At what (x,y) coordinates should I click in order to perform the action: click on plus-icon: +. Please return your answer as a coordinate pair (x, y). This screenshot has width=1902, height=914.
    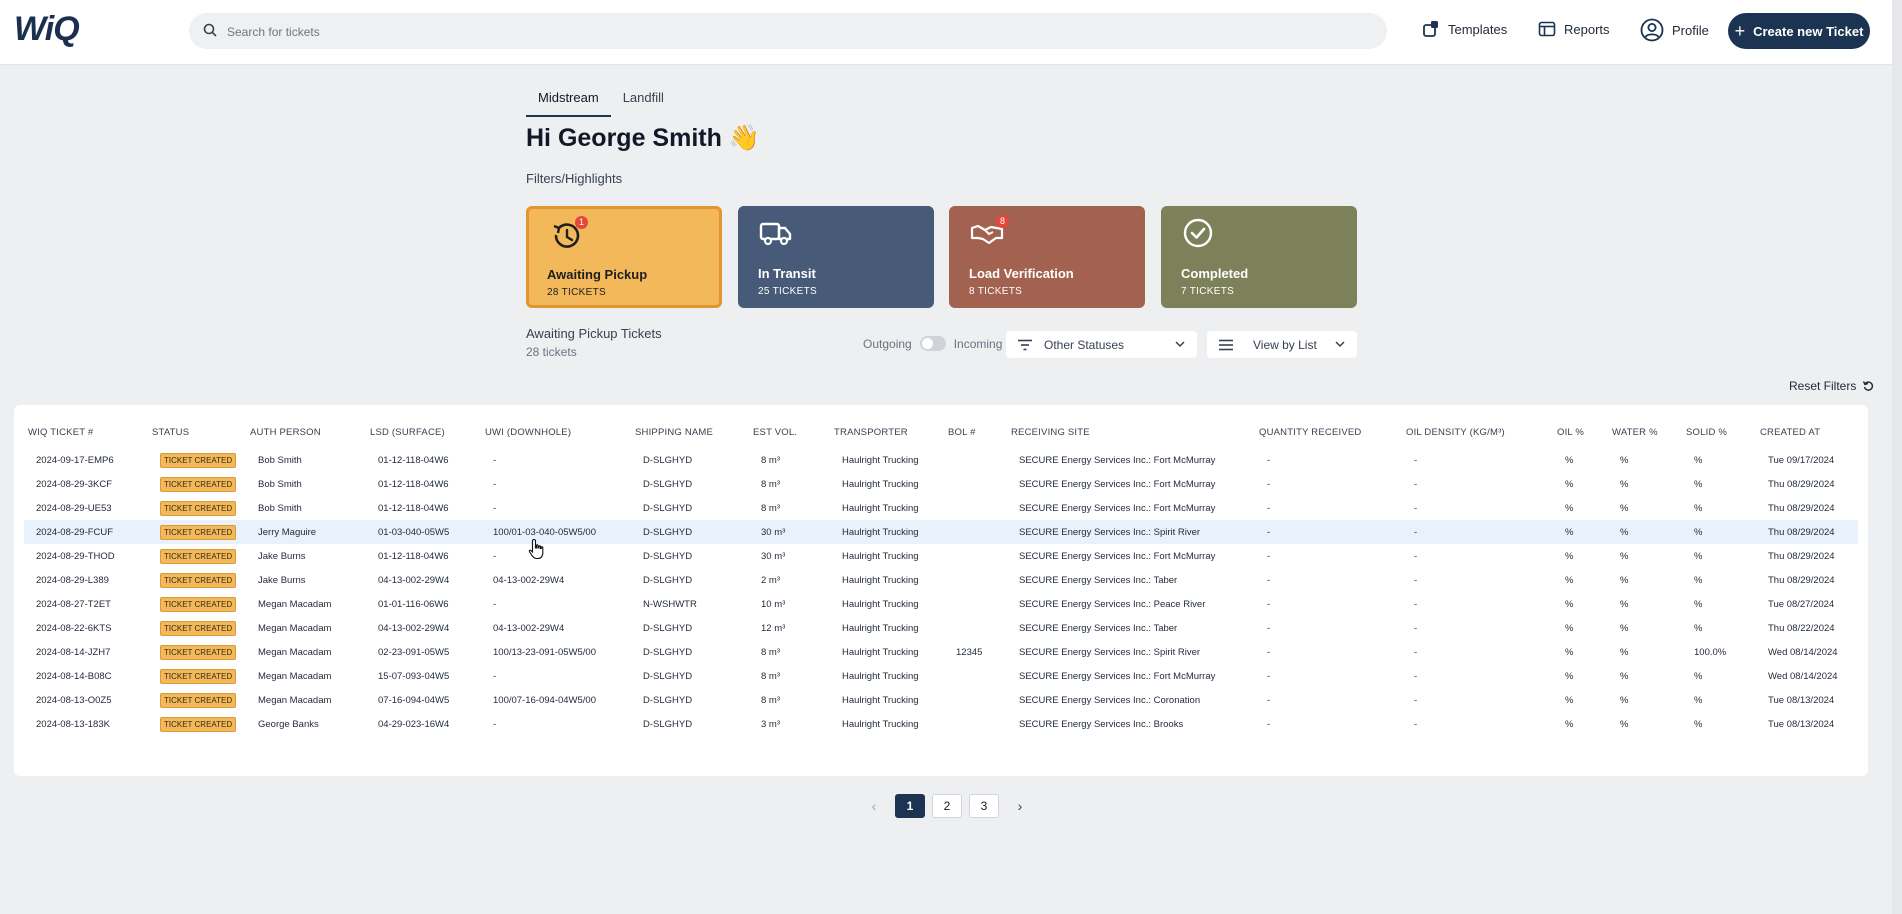
    Looking at the image, I should click on (1740, 31).